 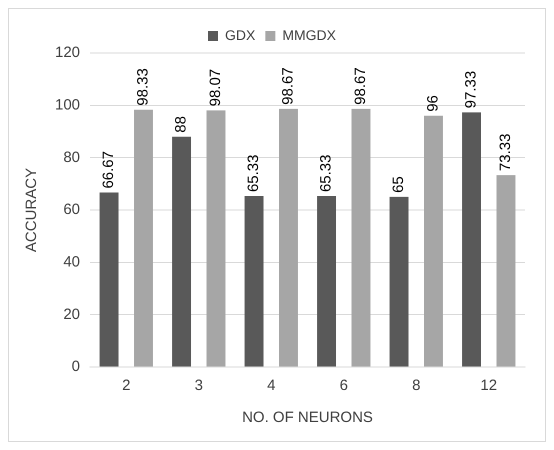 What do you see at coordinates (71, 261) in the screenshot?
I see `y-tick-label: 40` at bounding box center [71, 261].